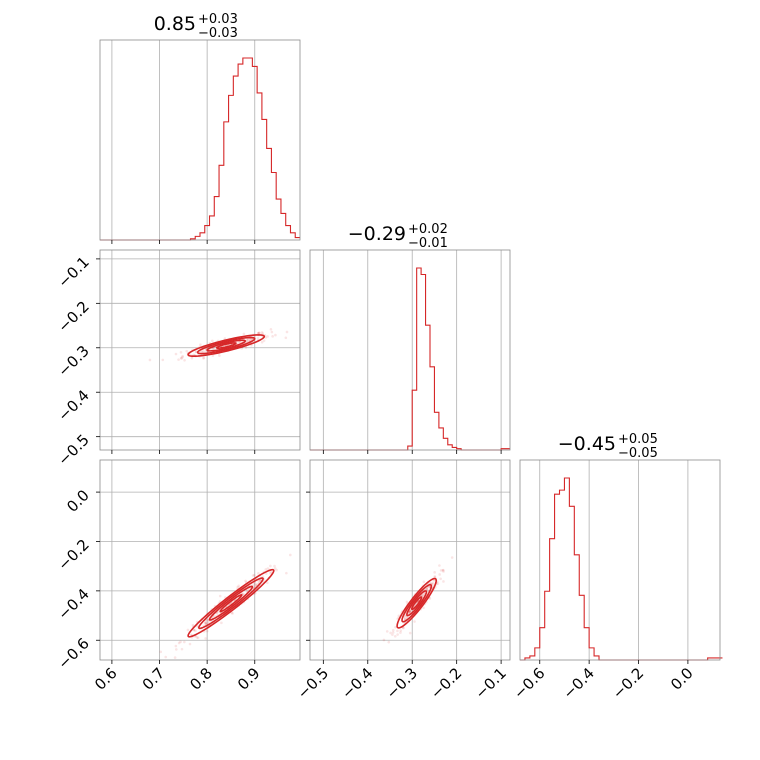 The width and height of the screenshot is (760, 760). I want to click on x-tick-label: 0.6, so click(106, 679).